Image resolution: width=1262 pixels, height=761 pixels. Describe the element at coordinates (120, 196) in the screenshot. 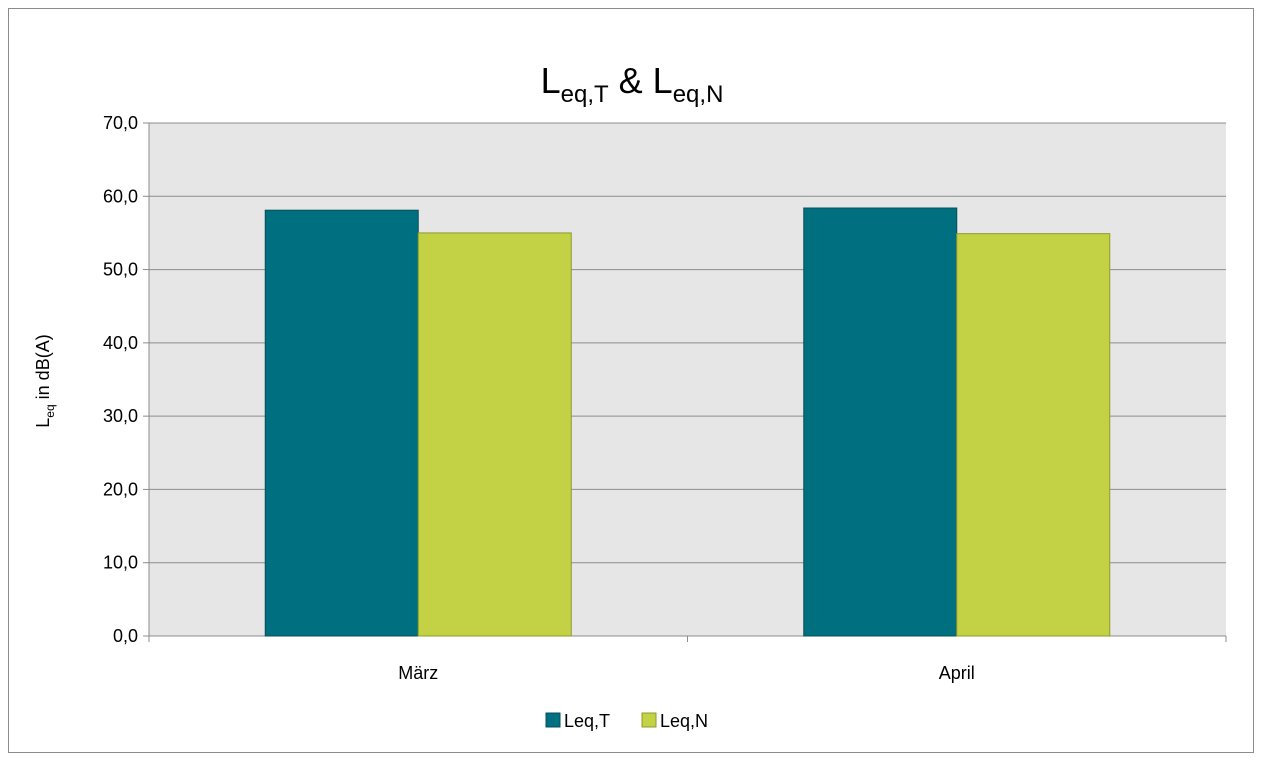

I see `y-tick-label: 60,0` at that location.